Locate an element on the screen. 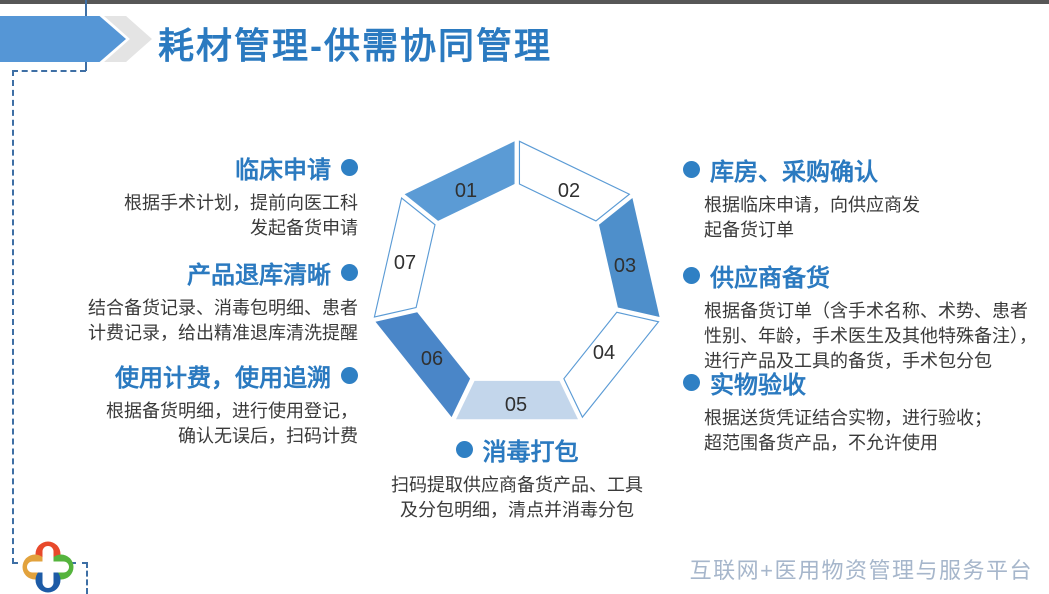 The image size is (1049, 594). step-heading: 使用计费，使用追溯 is located at coordinates (193, 375).